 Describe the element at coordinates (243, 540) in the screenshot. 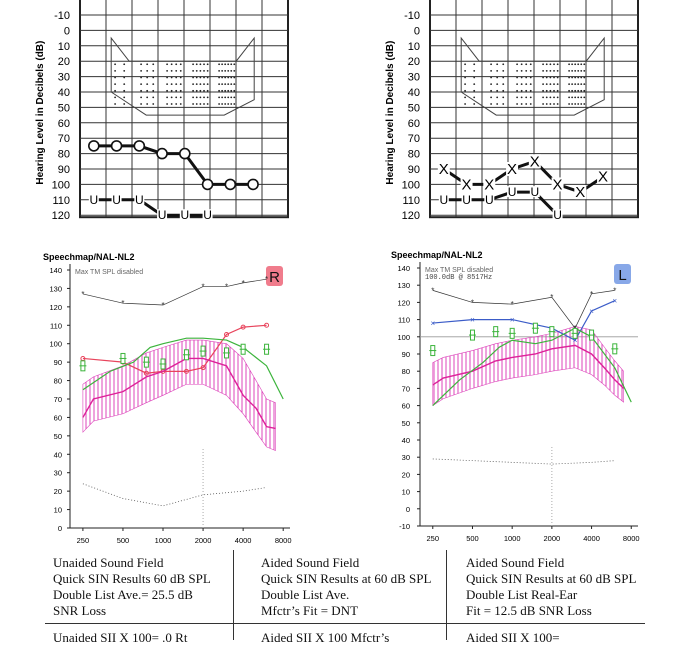

I see `x-tick-label: 4000` at that location.